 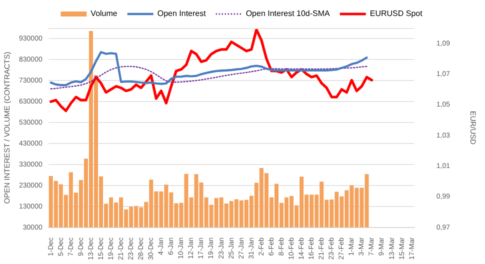 I want to click on line-series, so click(x=209, y=78).